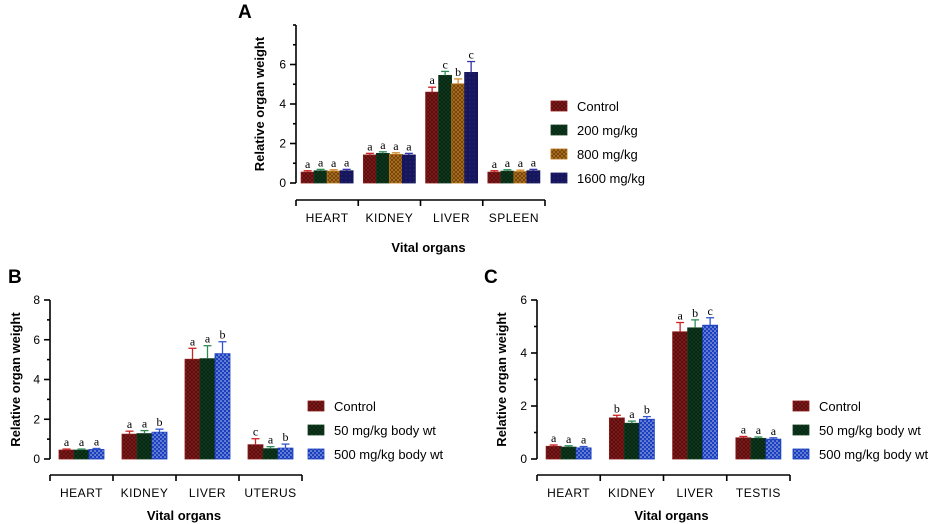  What do you see at coordinates (389, 454) in the screenshot?
I see `legend-label: 500 mg/kg body wt` at bounding box center [389, 454].